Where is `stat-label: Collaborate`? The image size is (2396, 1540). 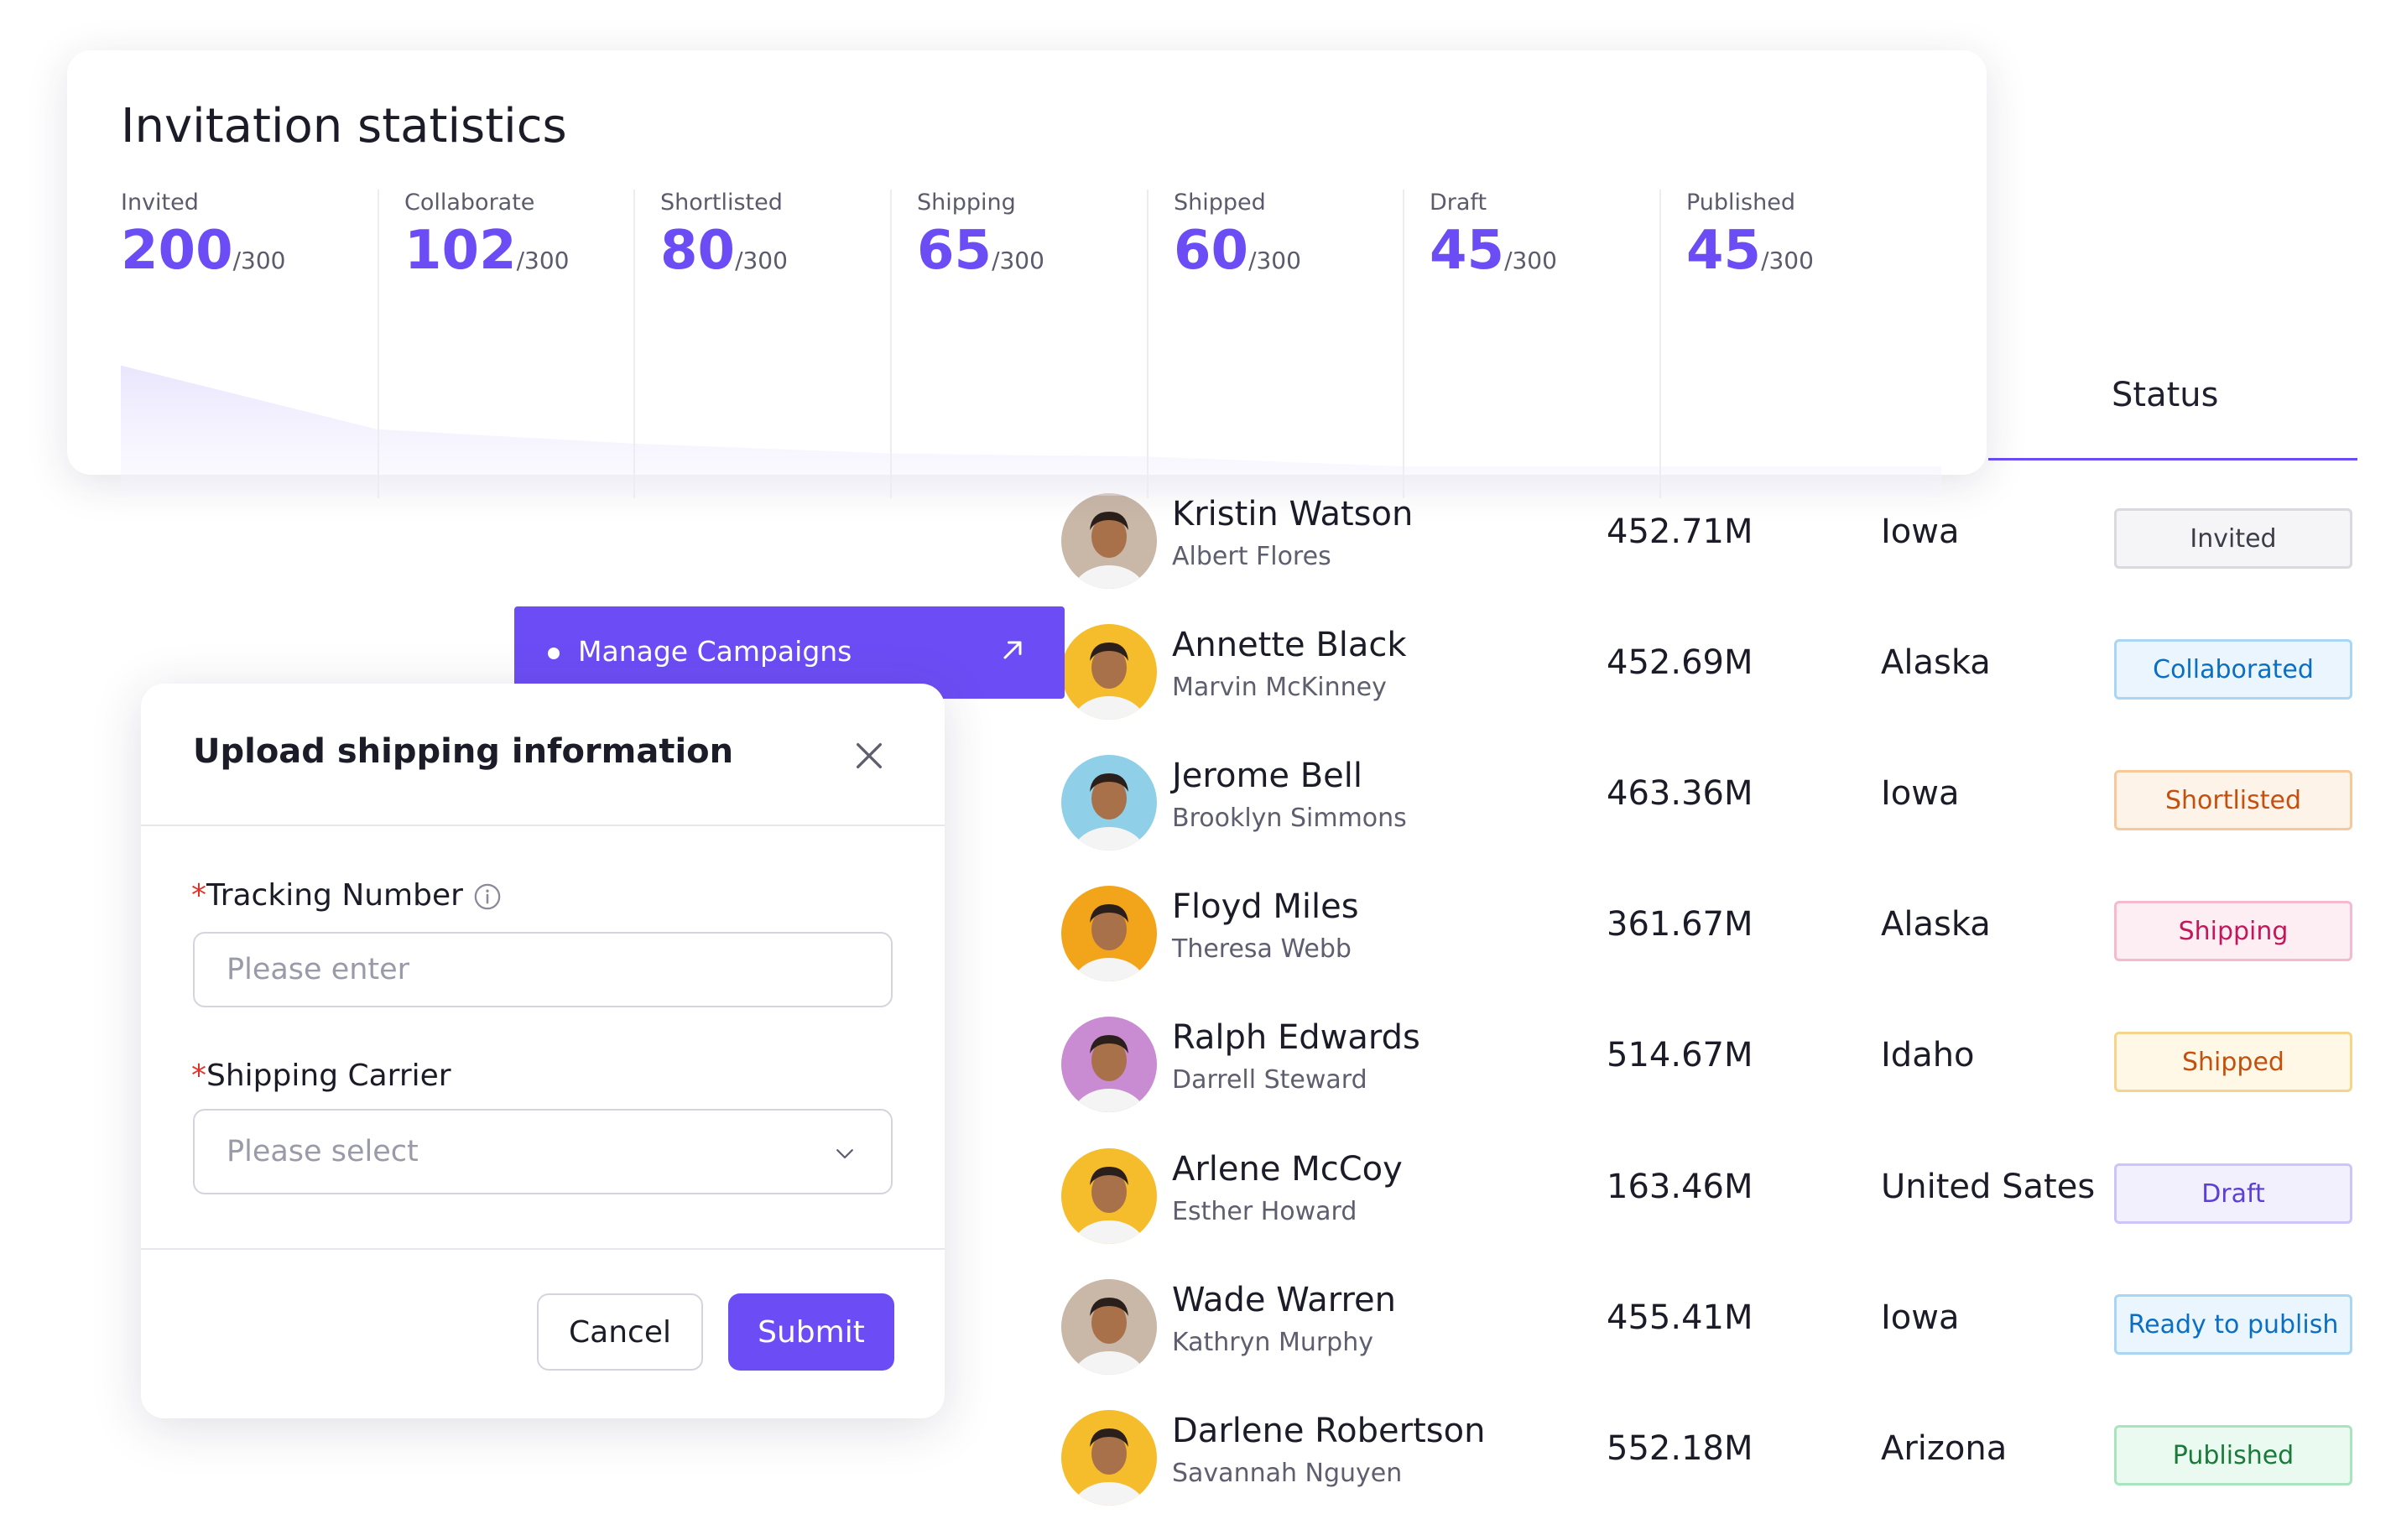 stat-label: Collaborate is located at coordinates (469, 203).